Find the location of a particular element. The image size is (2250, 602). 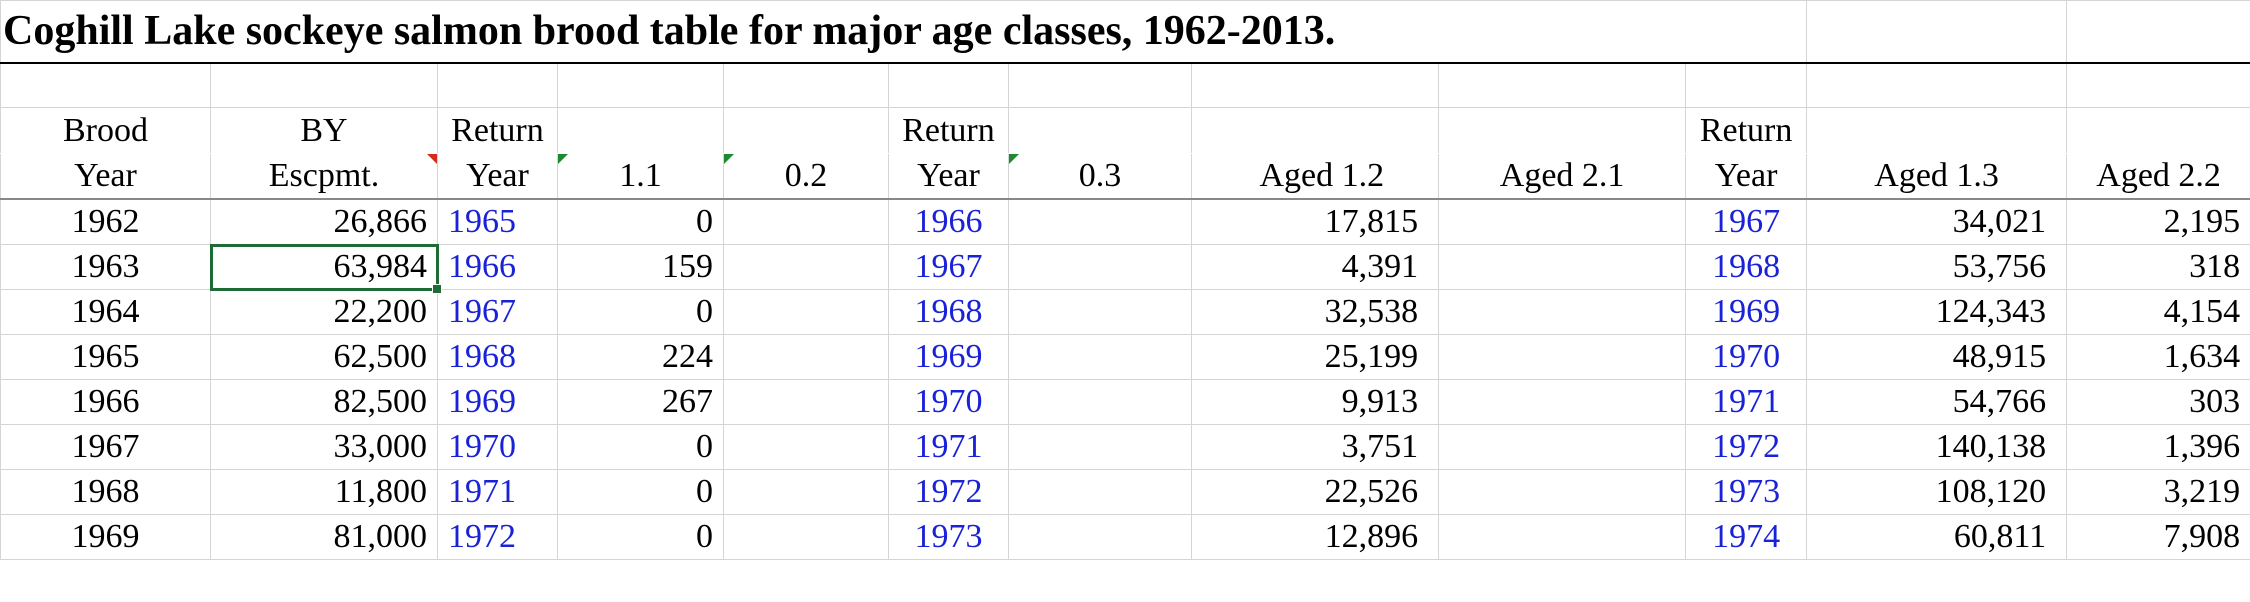

cell-return-year-2: 1969 is located at coordinates (948, 357).